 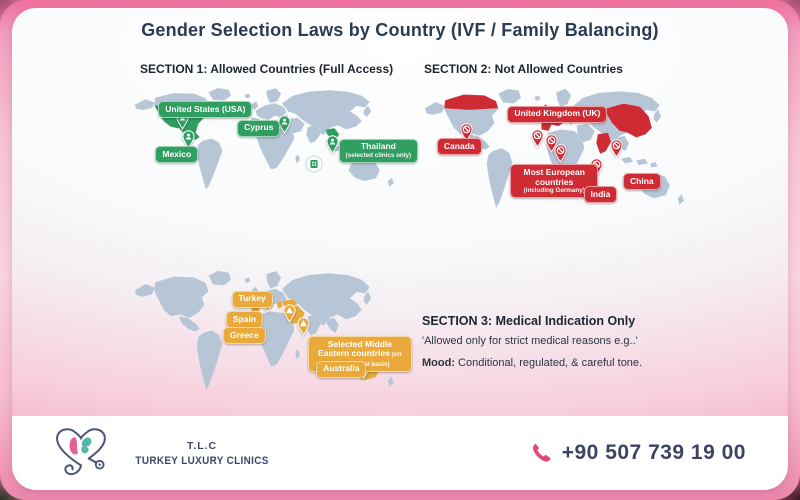 I want to click on country-label-text: United Kingdom (UK), so click(x=557, y=113).